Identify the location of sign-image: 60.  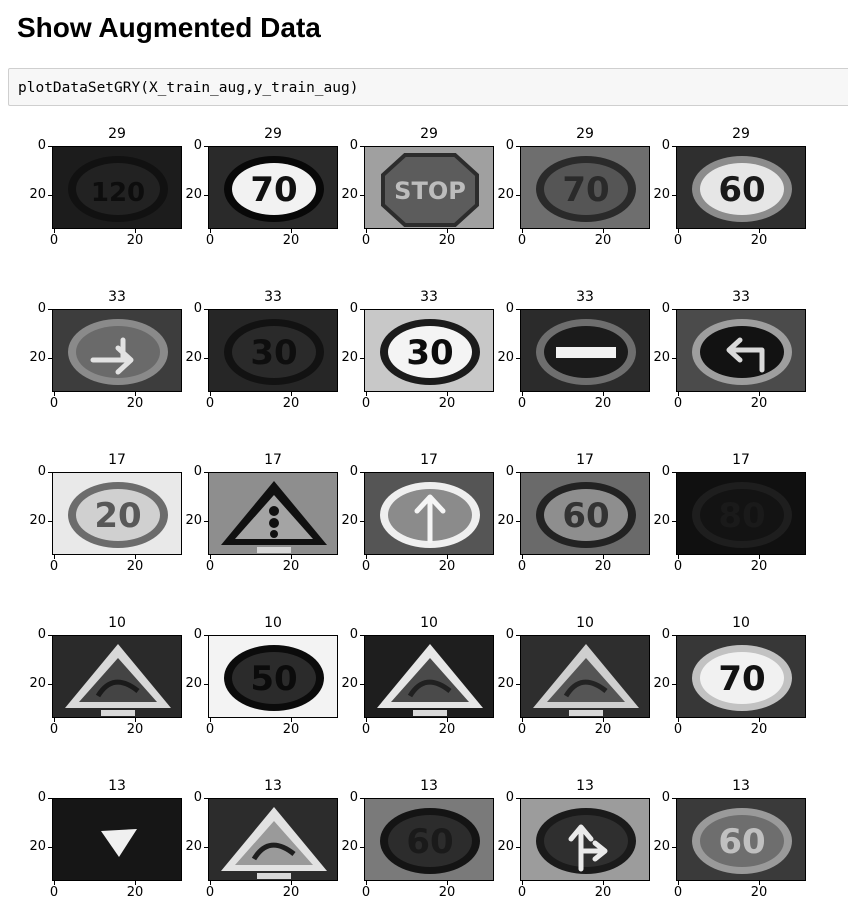
(429, 839).